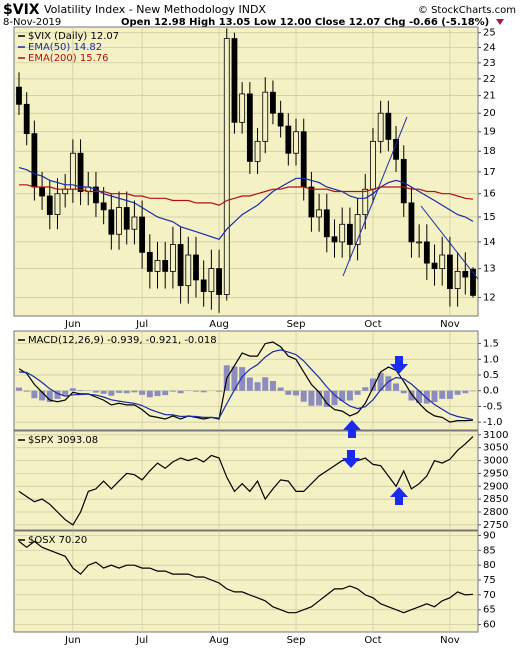 The image size is (520, 651). I want to click on y-tick-label: 60, so click(489, 625).